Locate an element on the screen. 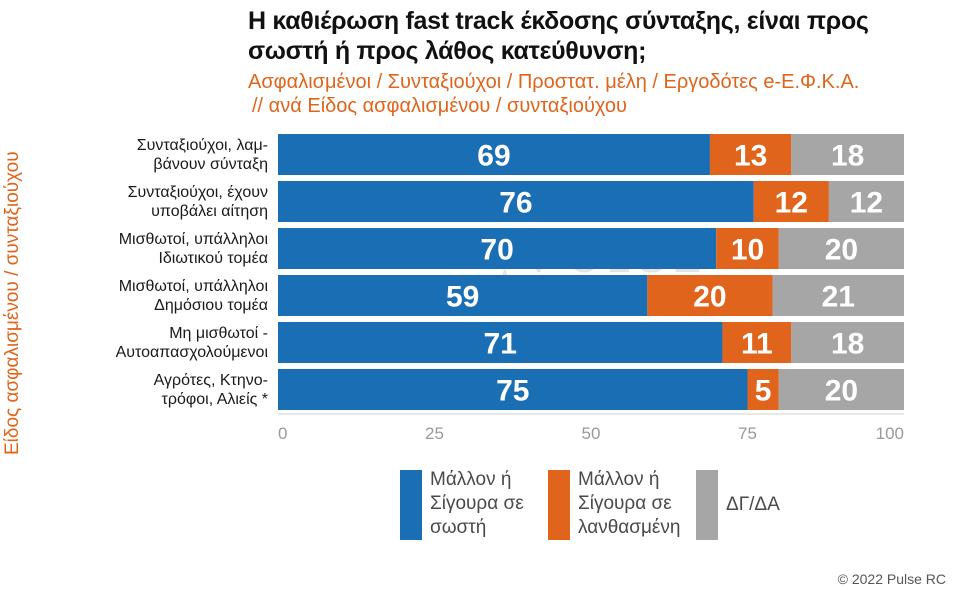 The height and width of the screenshot is (603, 960). data-label-dk-1: 18 is located at coordinates (847, 156).